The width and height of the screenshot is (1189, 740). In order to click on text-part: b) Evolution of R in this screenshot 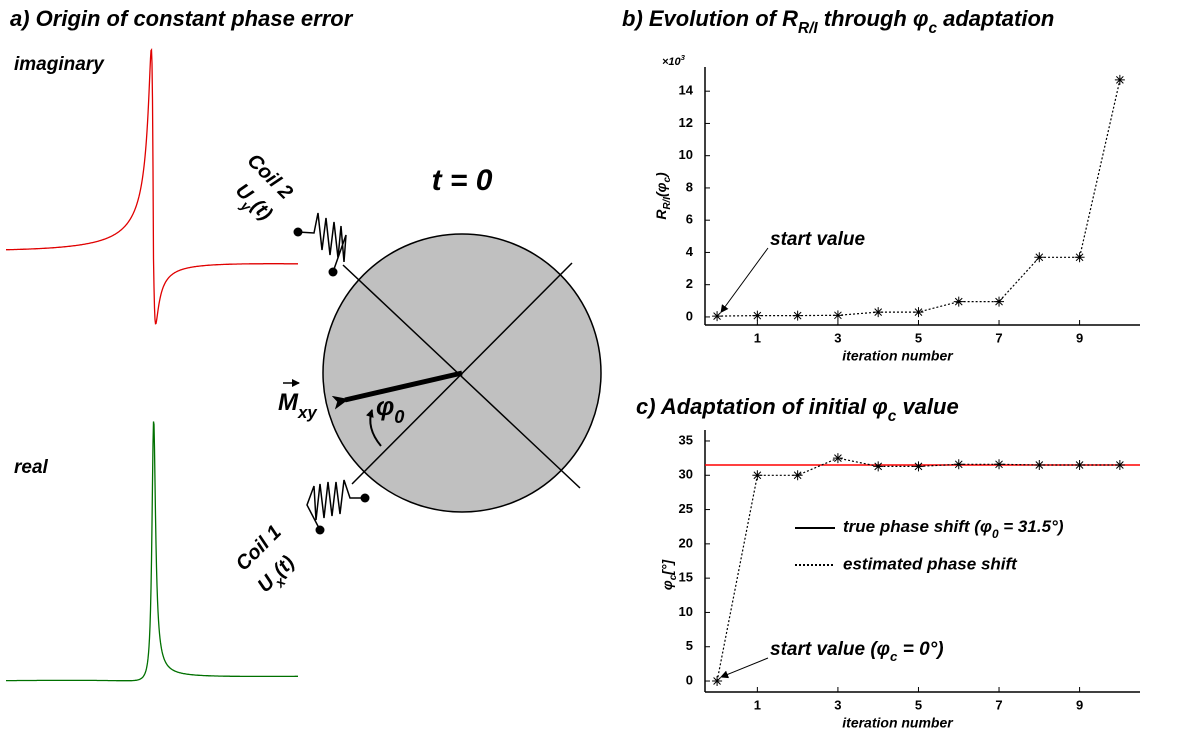, I will do `click(710, 18)`.